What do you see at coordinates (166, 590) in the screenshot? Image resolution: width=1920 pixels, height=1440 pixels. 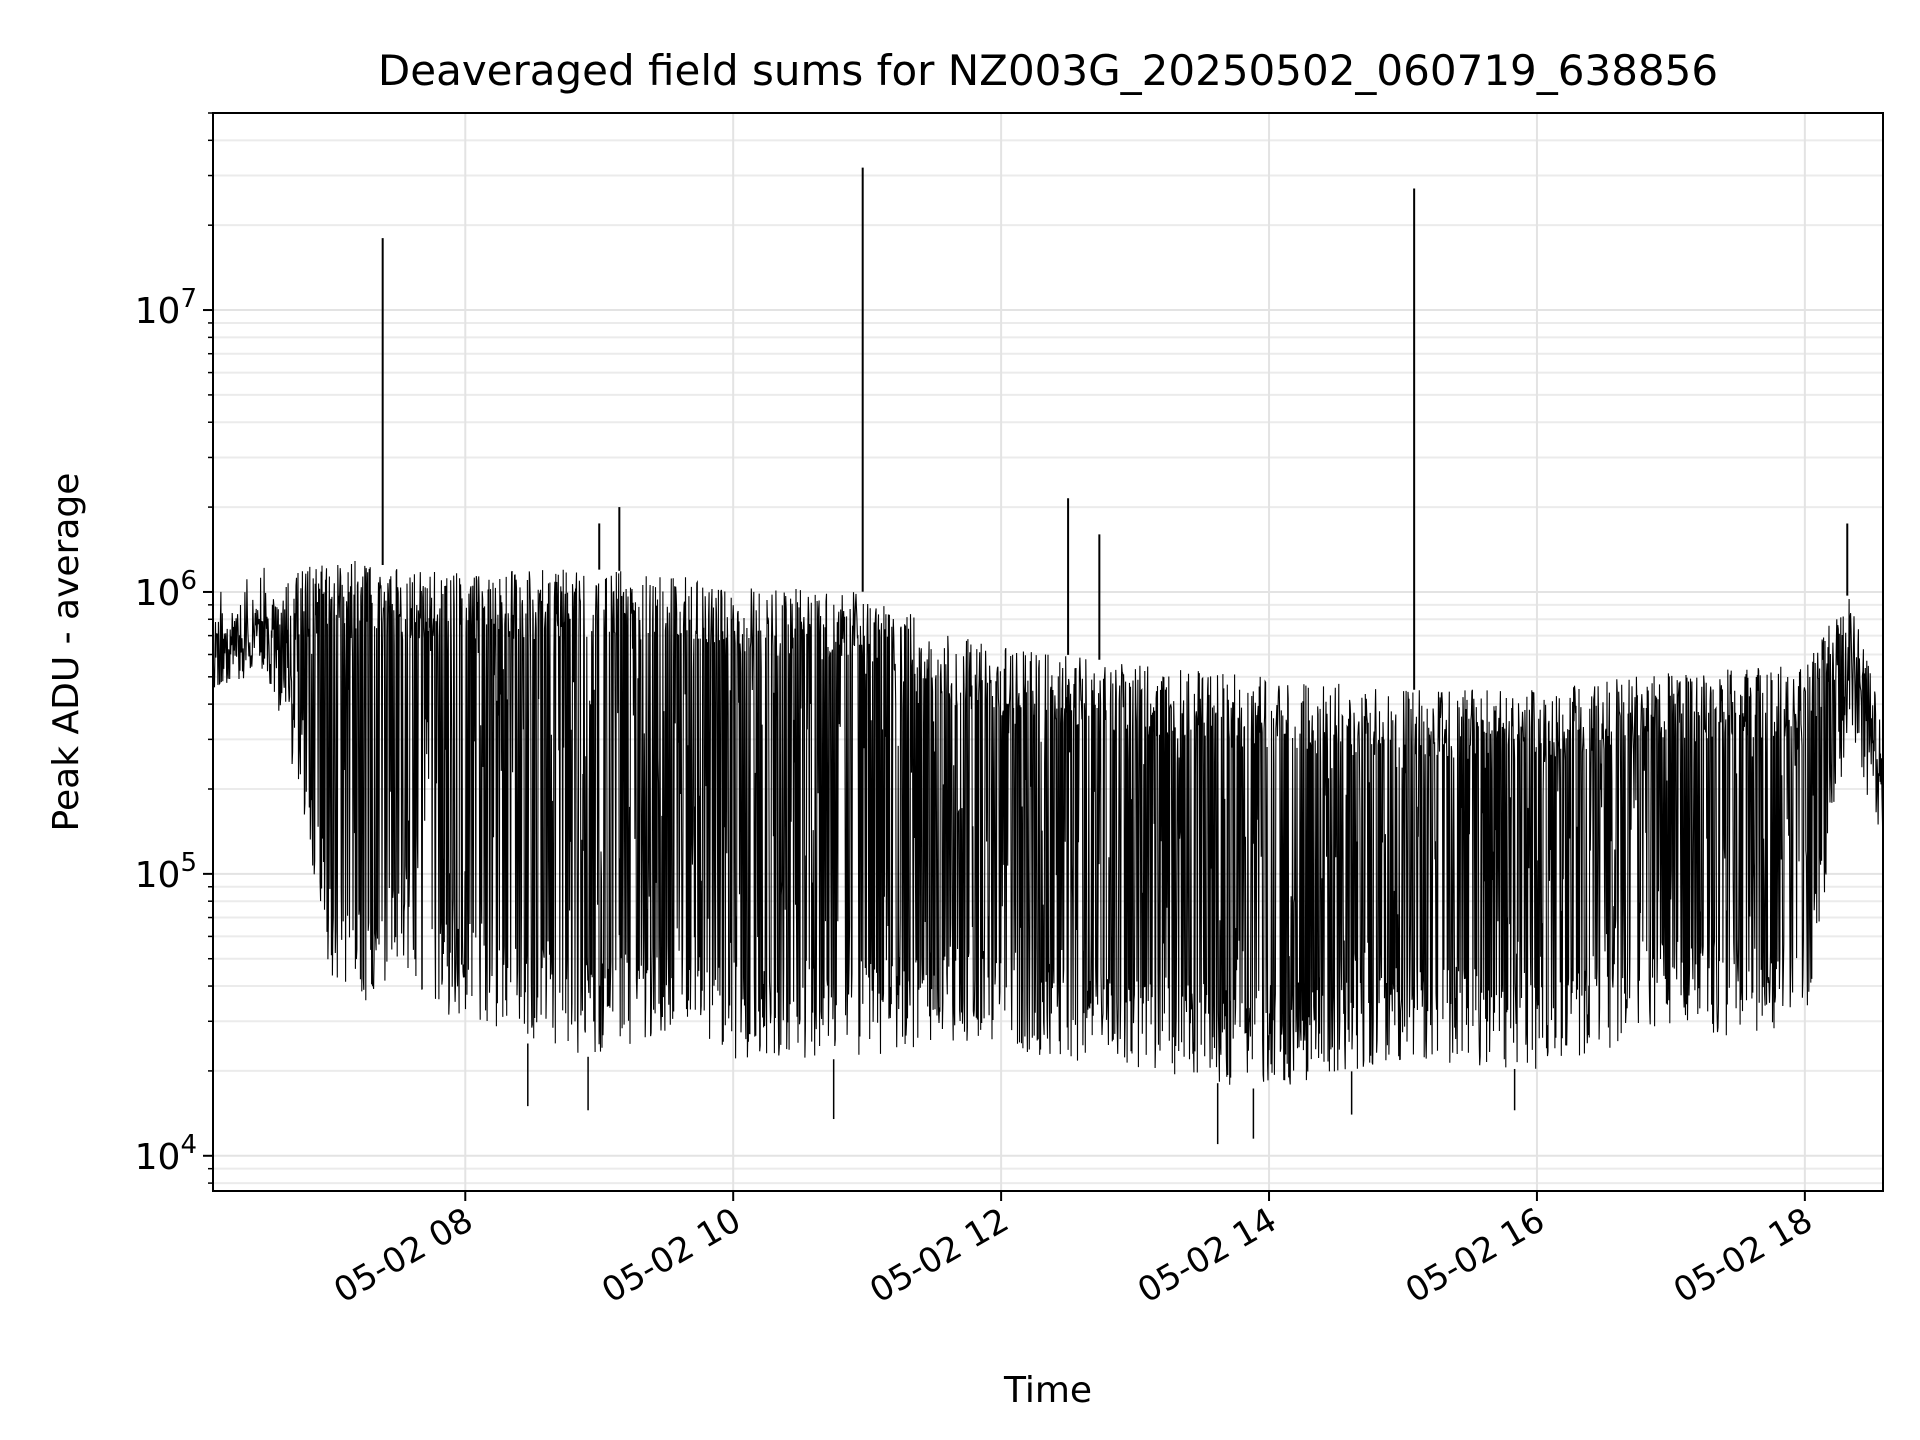 I see `y-tick-label: 10⁶` at bounding box center [166, 590].